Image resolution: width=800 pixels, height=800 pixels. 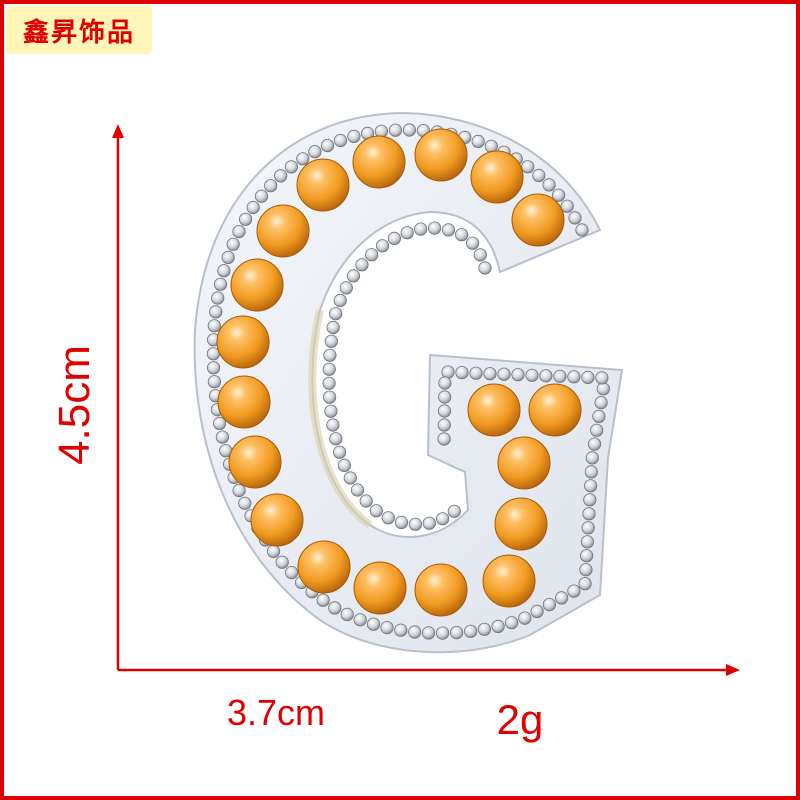 I want to click on height-label: 4.5cm, so click(x=74, y=405).